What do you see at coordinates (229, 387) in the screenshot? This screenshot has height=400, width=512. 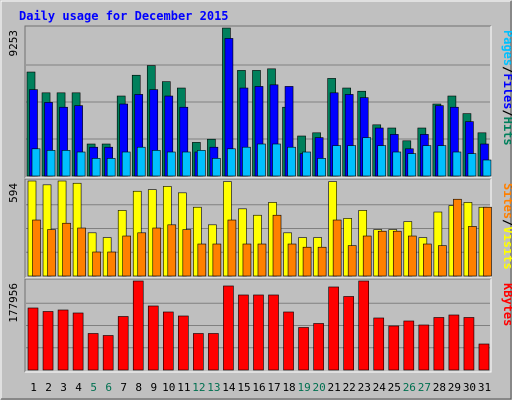 I see `x-tick-label-day-14: 14` at bounding box center [229, 387].